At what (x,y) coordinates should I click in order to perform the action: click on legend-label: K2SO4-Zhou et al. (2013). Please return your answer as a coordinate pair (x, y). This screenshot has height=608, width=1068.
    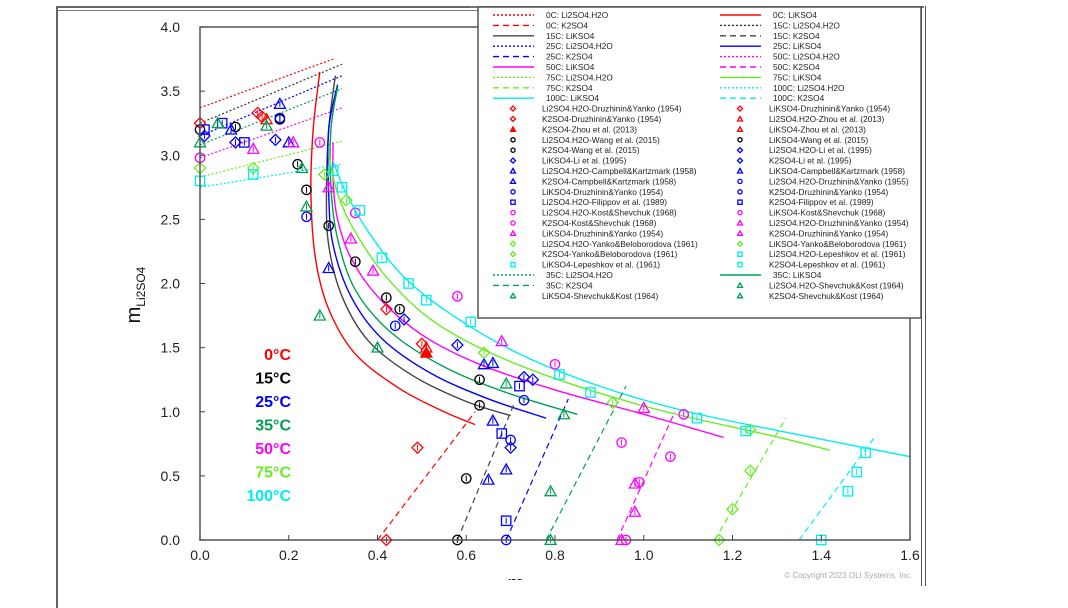
    Looking at the image, I should click on (589, 129).